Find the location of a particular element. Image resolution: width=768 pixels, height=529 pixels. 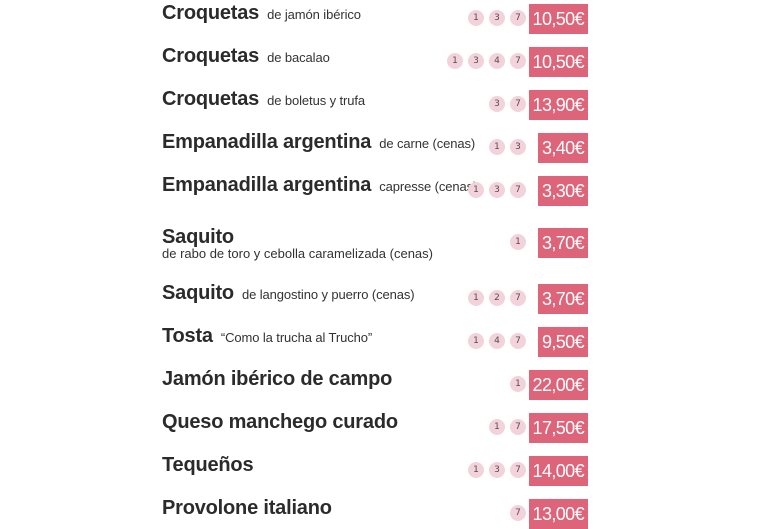

price-tag: 17,50€ is located at coordinates (558, 428).